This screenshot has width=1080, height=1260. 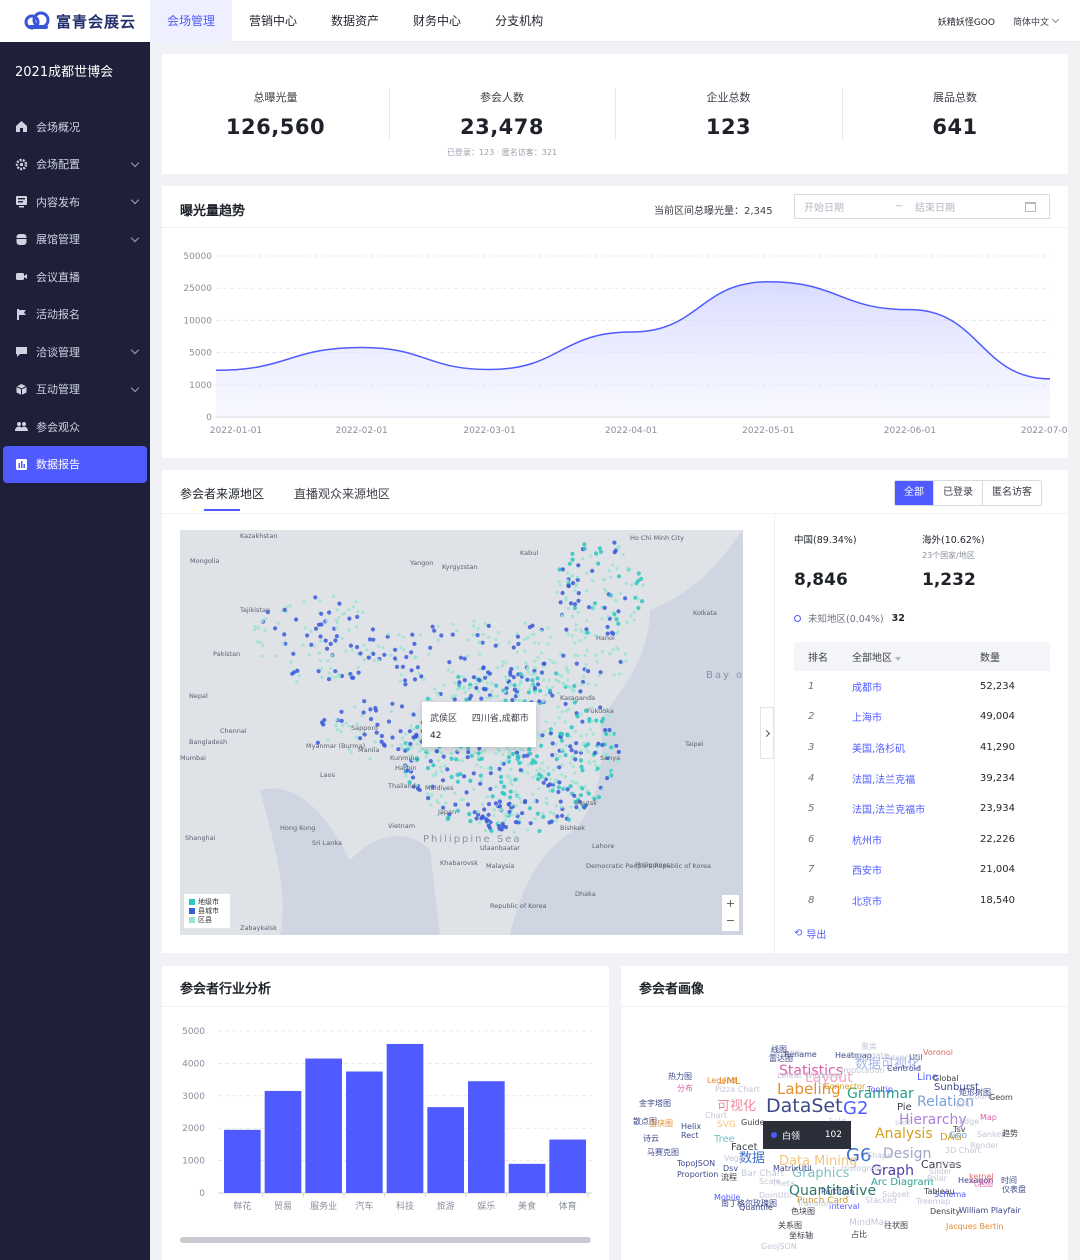 I want to click on cloud-word: 诗云, so click(x=651, y=1138).